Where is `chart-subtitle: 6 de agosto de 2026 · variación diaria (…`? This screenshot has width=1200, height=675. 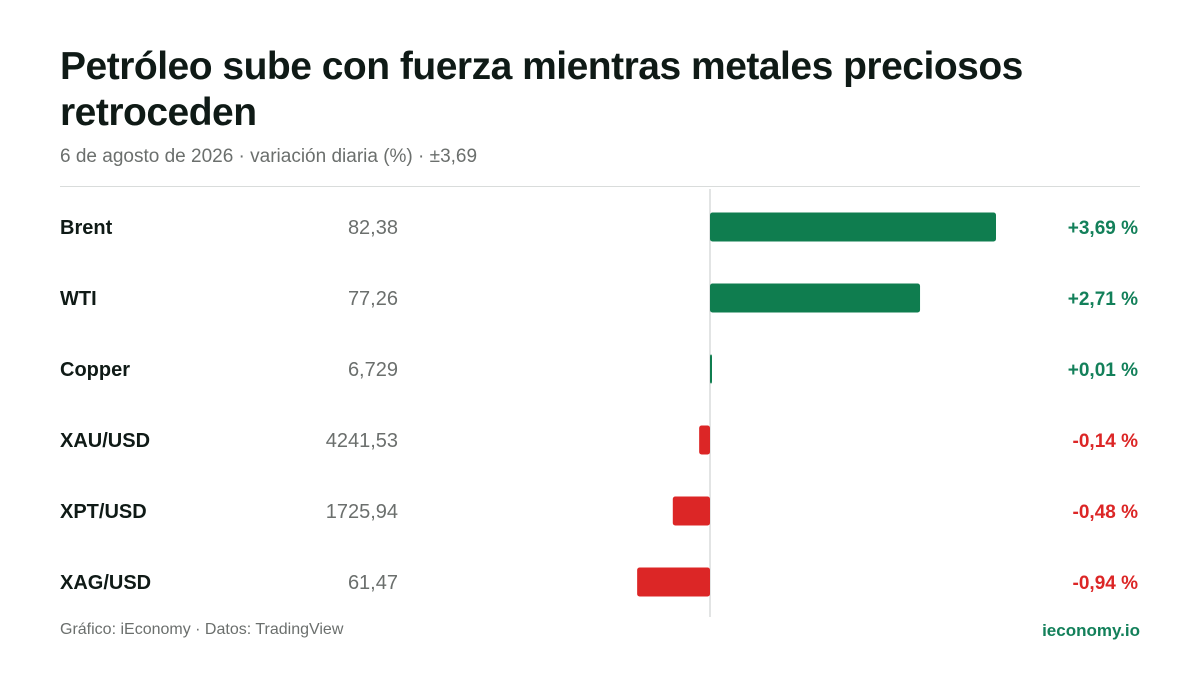 chart-subtitle: 6 de agosto de 2026 · variación diaria (… is located at coordinates (269, 156).